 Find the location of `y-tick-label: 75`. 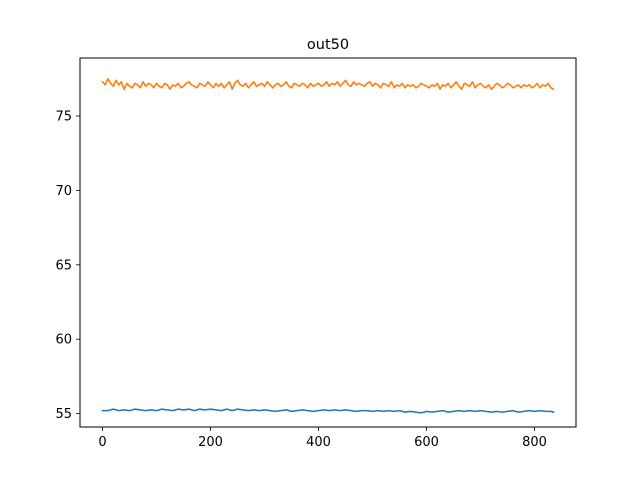

y-tick-label: 75 is located at coordinates (63, 117).